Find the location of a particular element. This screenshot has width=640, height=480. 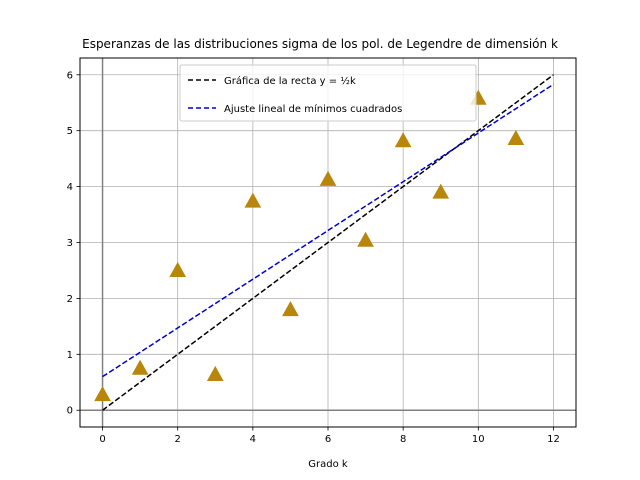

y-tick-label: 4 is located at coordinates (70, 187).